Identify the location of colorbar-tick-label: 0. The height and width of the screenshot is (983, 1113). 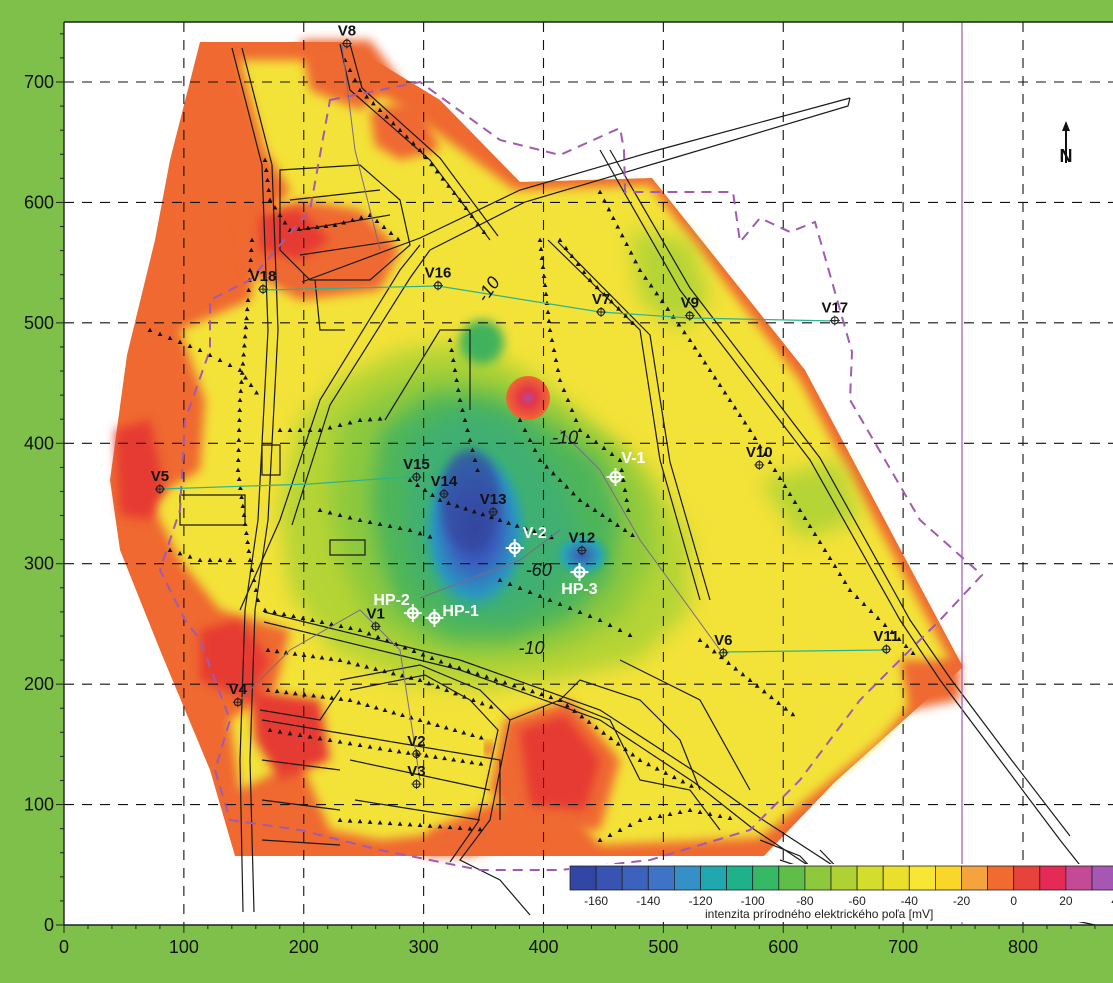
(1013, 901).